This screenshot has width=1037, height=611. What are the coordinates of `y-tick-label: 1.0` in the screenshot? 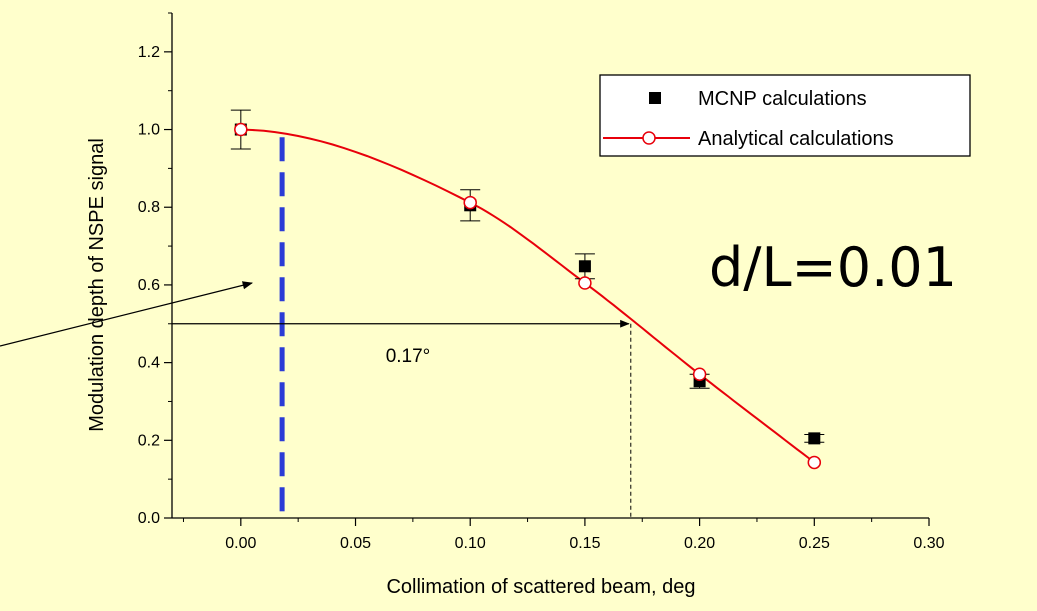 It's located at (149, 130).